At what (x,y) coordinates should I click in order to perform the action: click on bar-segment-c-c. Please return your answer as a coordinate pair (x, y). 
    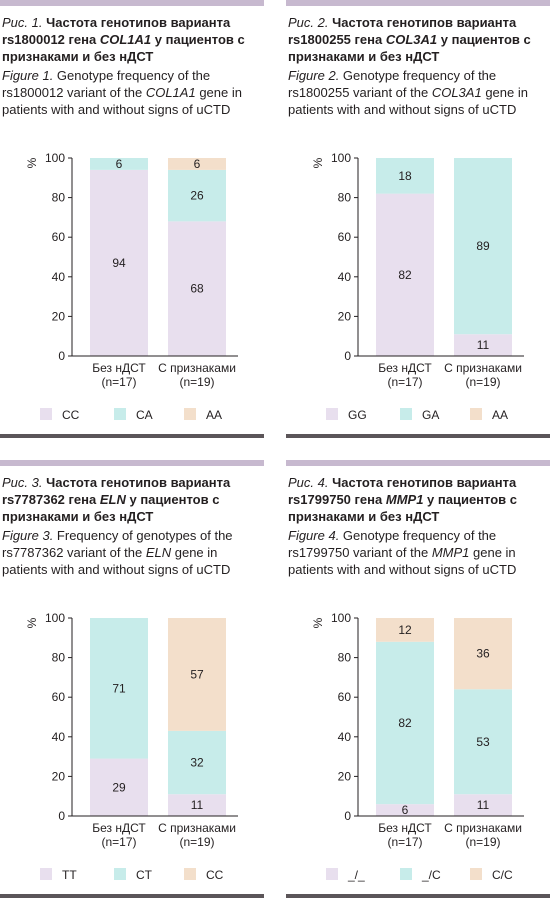
    Looking at the image, I should click on (483, 654).